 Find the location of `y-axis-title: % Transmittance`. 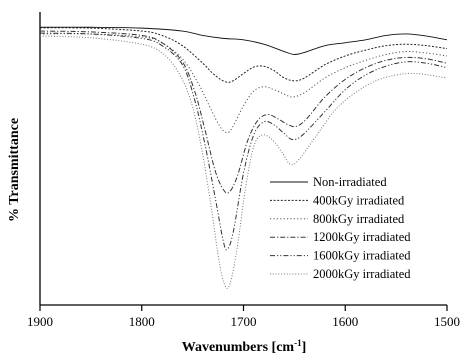

y-axis-title: % Transmittance is located at coordinates (14, 170).